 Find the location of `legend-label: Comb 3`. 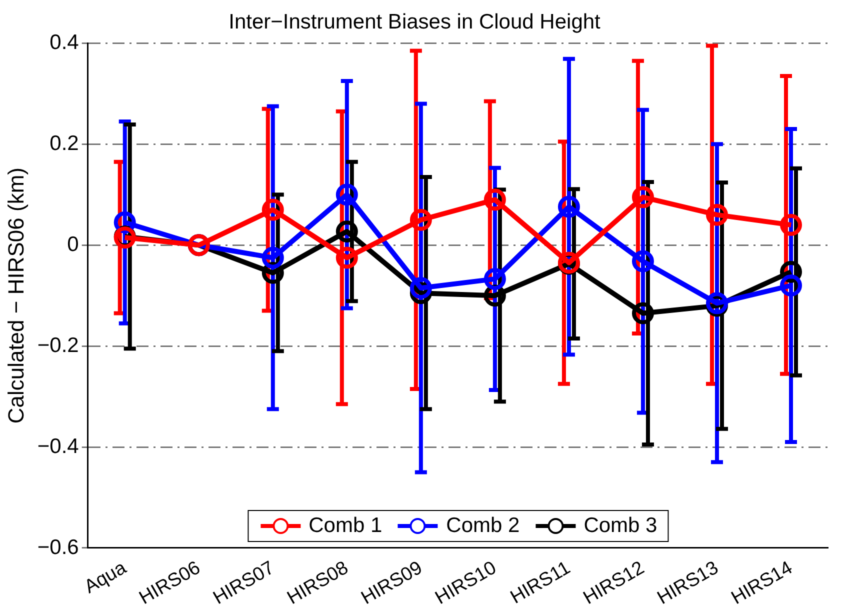

legend-label: Comb 3 is located at coordinates (621, 526).